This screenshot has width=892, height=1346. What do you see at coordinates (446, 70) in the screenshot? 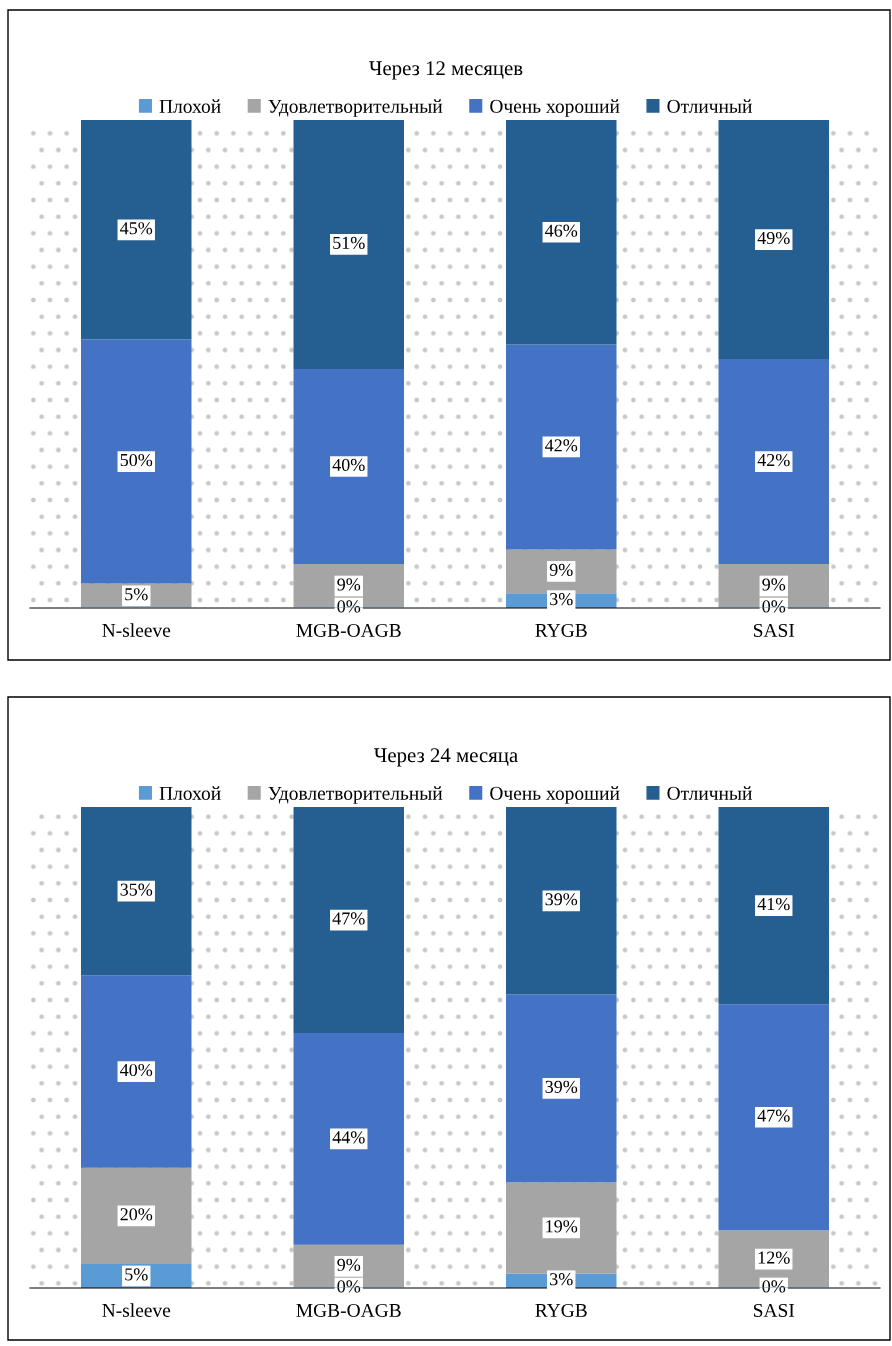
I see `chart-title: Через 12 месяцев` at bounding box center [446, 70].